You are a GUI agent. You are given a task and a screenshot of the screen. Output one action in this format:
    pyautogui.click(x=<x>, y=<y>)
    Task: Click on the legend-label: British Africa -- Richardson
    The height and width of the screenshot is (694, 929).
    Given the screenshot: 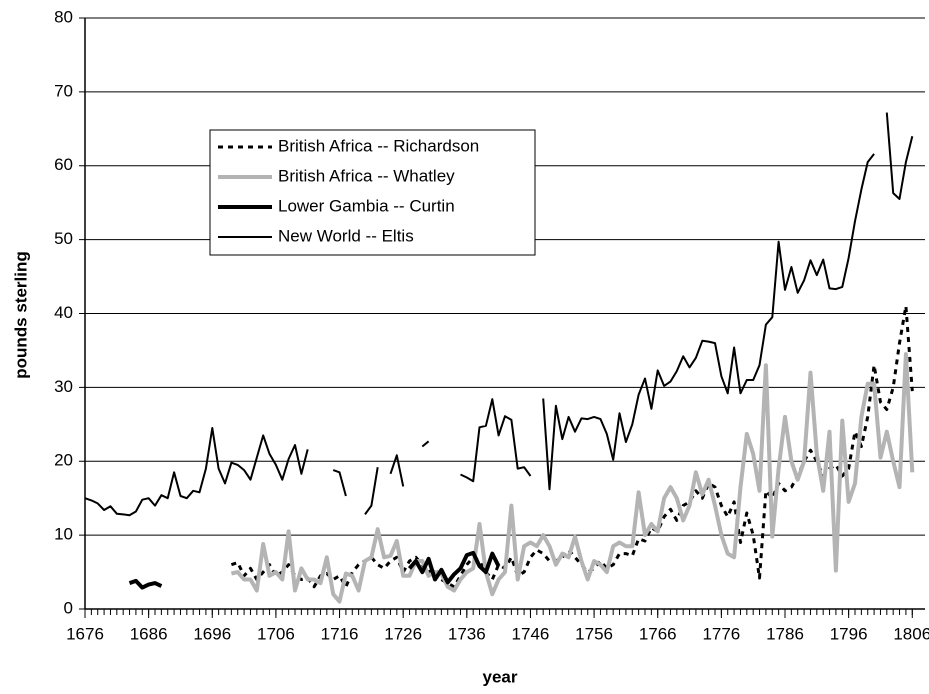 What is the action you would take?
    pyautogui.click(x=378, y=145)
    